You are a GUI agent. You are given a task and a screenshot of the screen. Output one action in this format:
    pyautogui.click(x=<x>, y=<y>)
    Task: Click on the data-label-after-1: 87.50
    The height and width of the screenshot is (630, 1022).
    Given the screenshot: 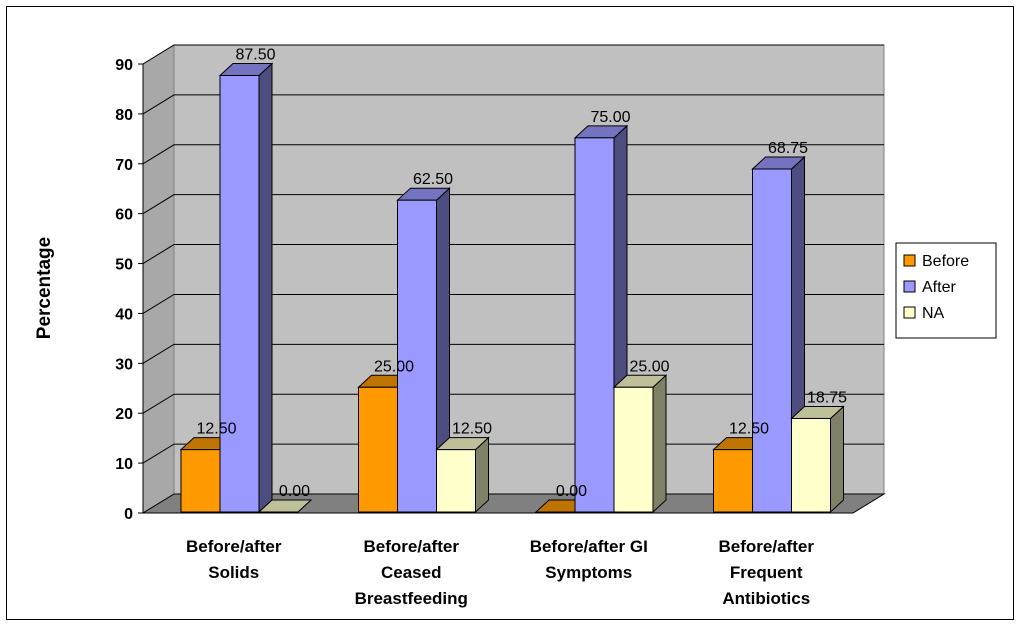 What is the action you would take?
    pyautogui.click(x=255, y=54)
    